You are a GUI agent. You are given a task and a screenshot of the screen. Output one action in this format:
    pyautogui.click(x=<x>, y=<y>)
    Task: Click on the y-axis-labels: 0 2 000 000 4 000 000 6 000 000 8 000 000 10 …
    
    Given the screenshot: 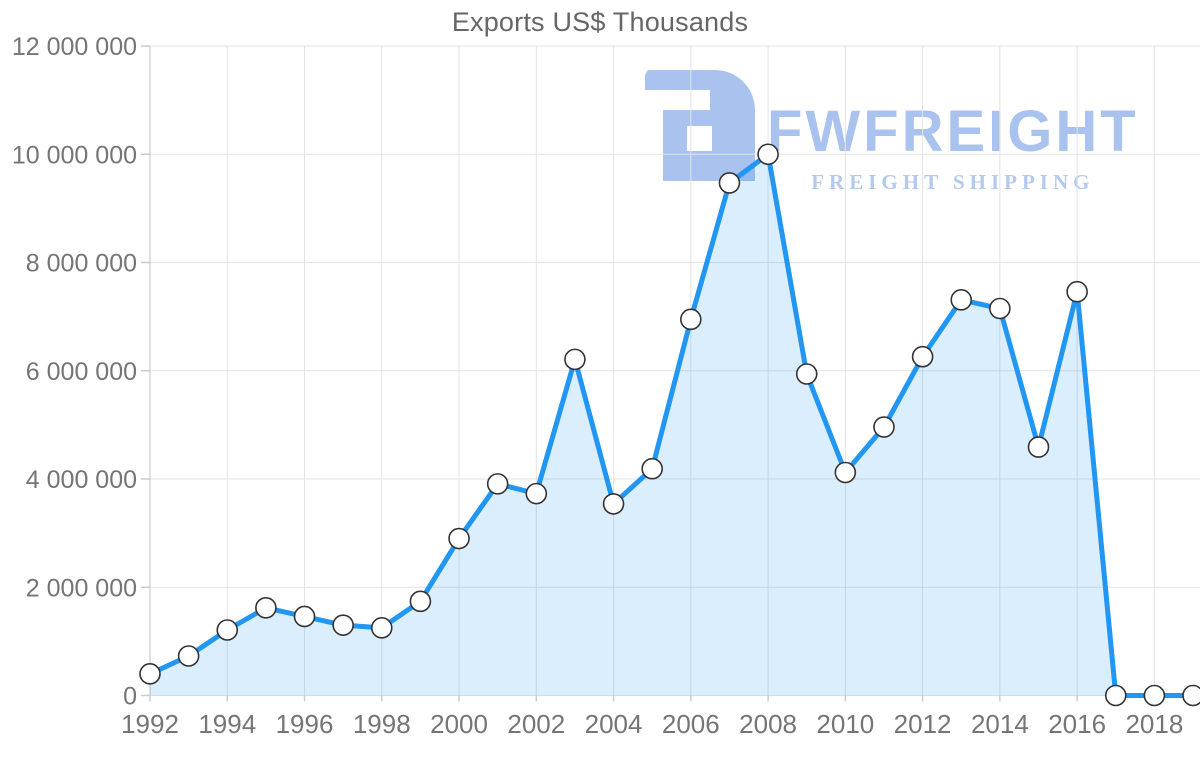 What is the action you would take?
    pyautogui.click(x=74, y=372)
    